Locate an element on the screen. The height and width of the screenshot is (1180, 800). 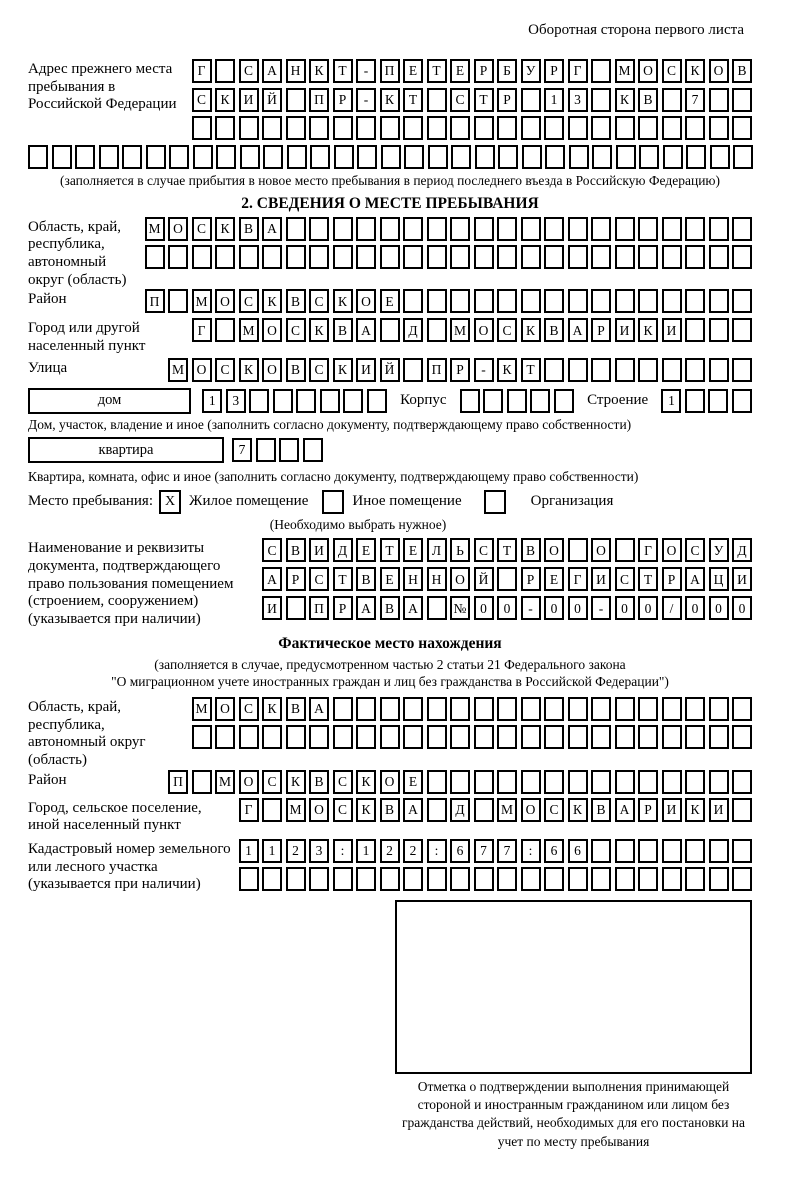
char-cell: Л is located at coordinates (436, 550).